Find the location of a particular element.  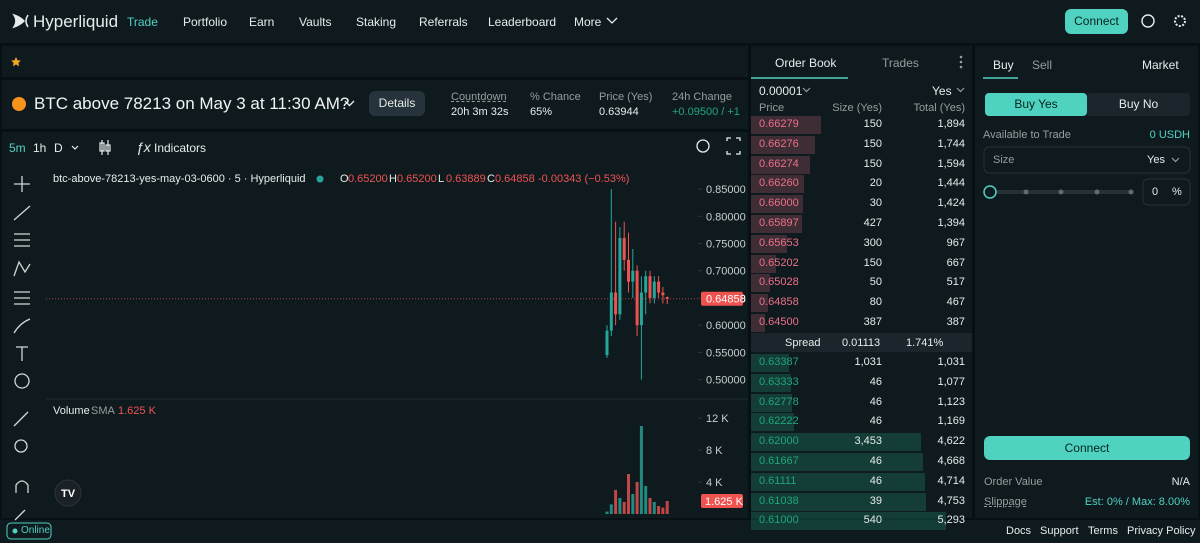

trades-tab: Trades is located at coordinates (900, 63).